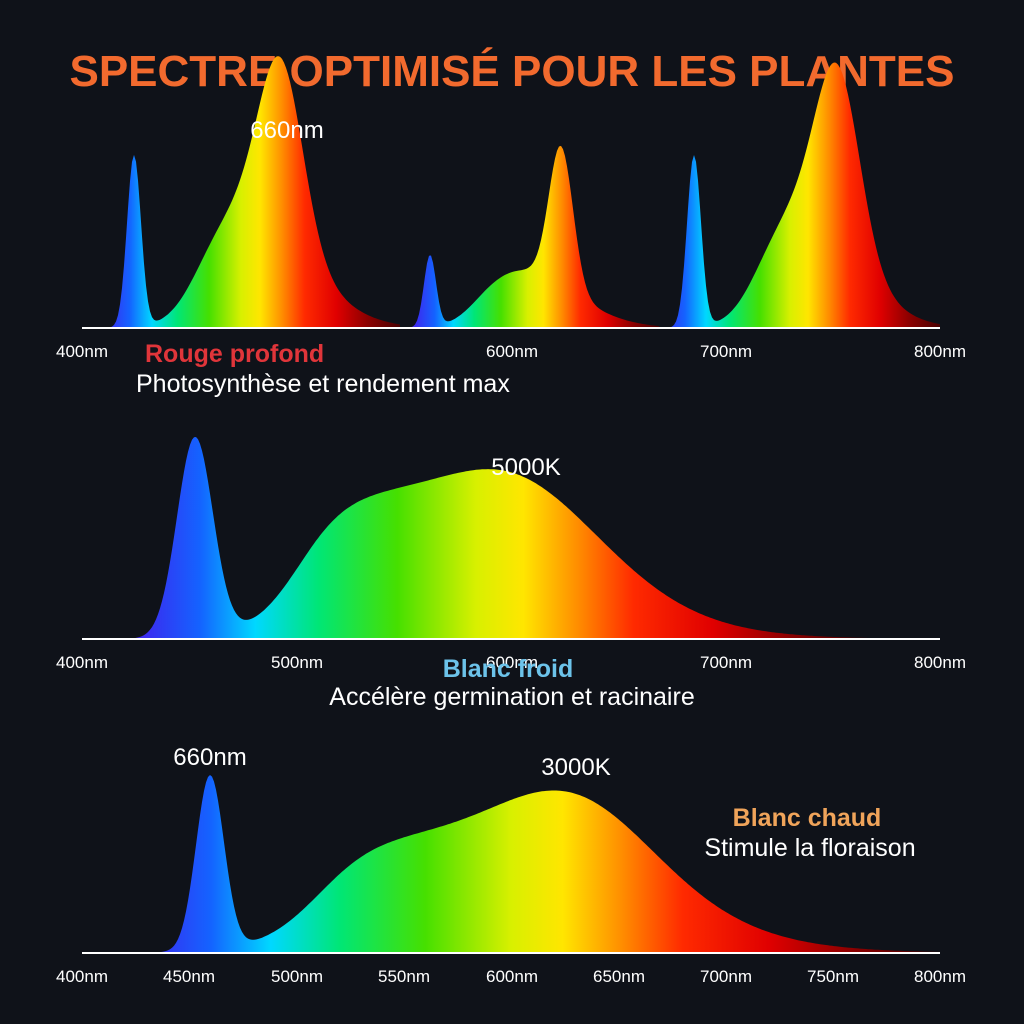  Describe the element at coordinates (525, 467) in the screenshot. I see `peak-label: 5000K` at that location.